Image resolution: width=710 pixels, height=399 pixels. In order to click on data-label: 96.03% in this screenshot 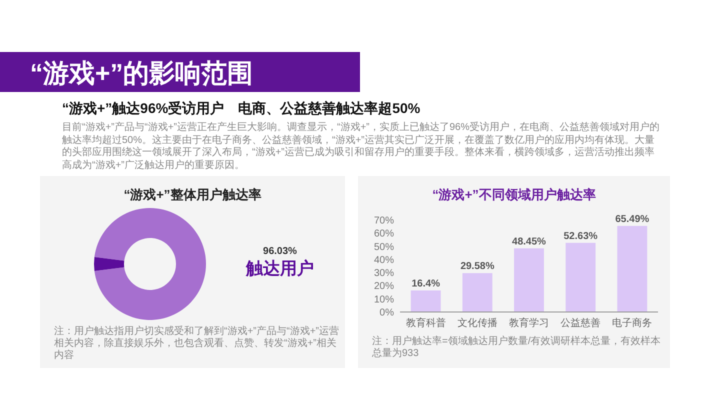, I will do `click(280, 251)`.